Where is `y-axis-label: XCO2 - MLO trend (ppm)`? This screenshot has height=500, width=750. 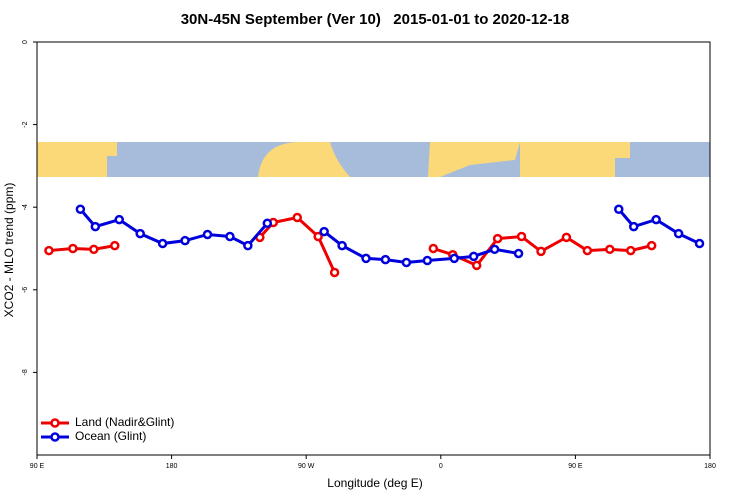
y-axis-label: XCO2 - MLO trend (ppm) is located at coordinates (9, 250).